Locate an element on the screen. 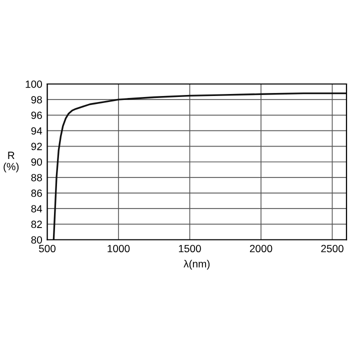 This screenshot has width=350, height=350. y-tick-label: 92 is located at coordinates (36, 146).